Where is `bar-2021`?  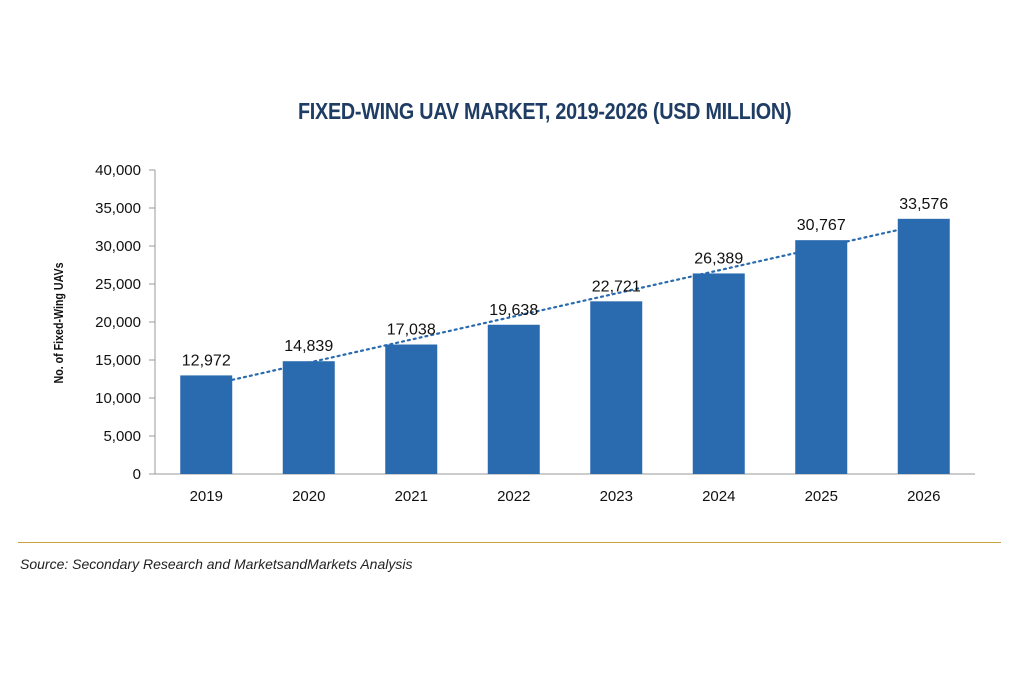 bar-2021 is located at coordinates (411, 409).